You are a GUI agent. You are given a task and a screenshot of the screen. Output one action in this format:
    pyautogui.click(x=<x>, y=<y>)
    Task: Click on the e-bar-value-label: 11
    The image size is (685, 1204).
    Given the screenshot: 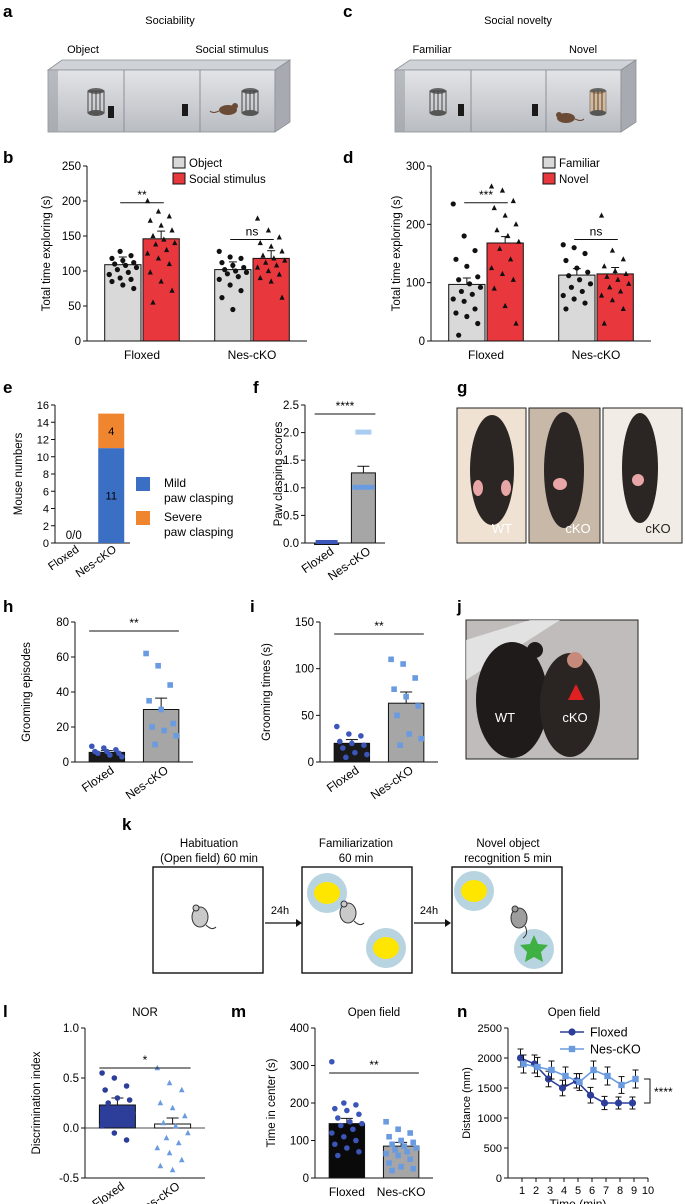 What is the action you would take?
    pyautogui.click(x=111, y=497)
    